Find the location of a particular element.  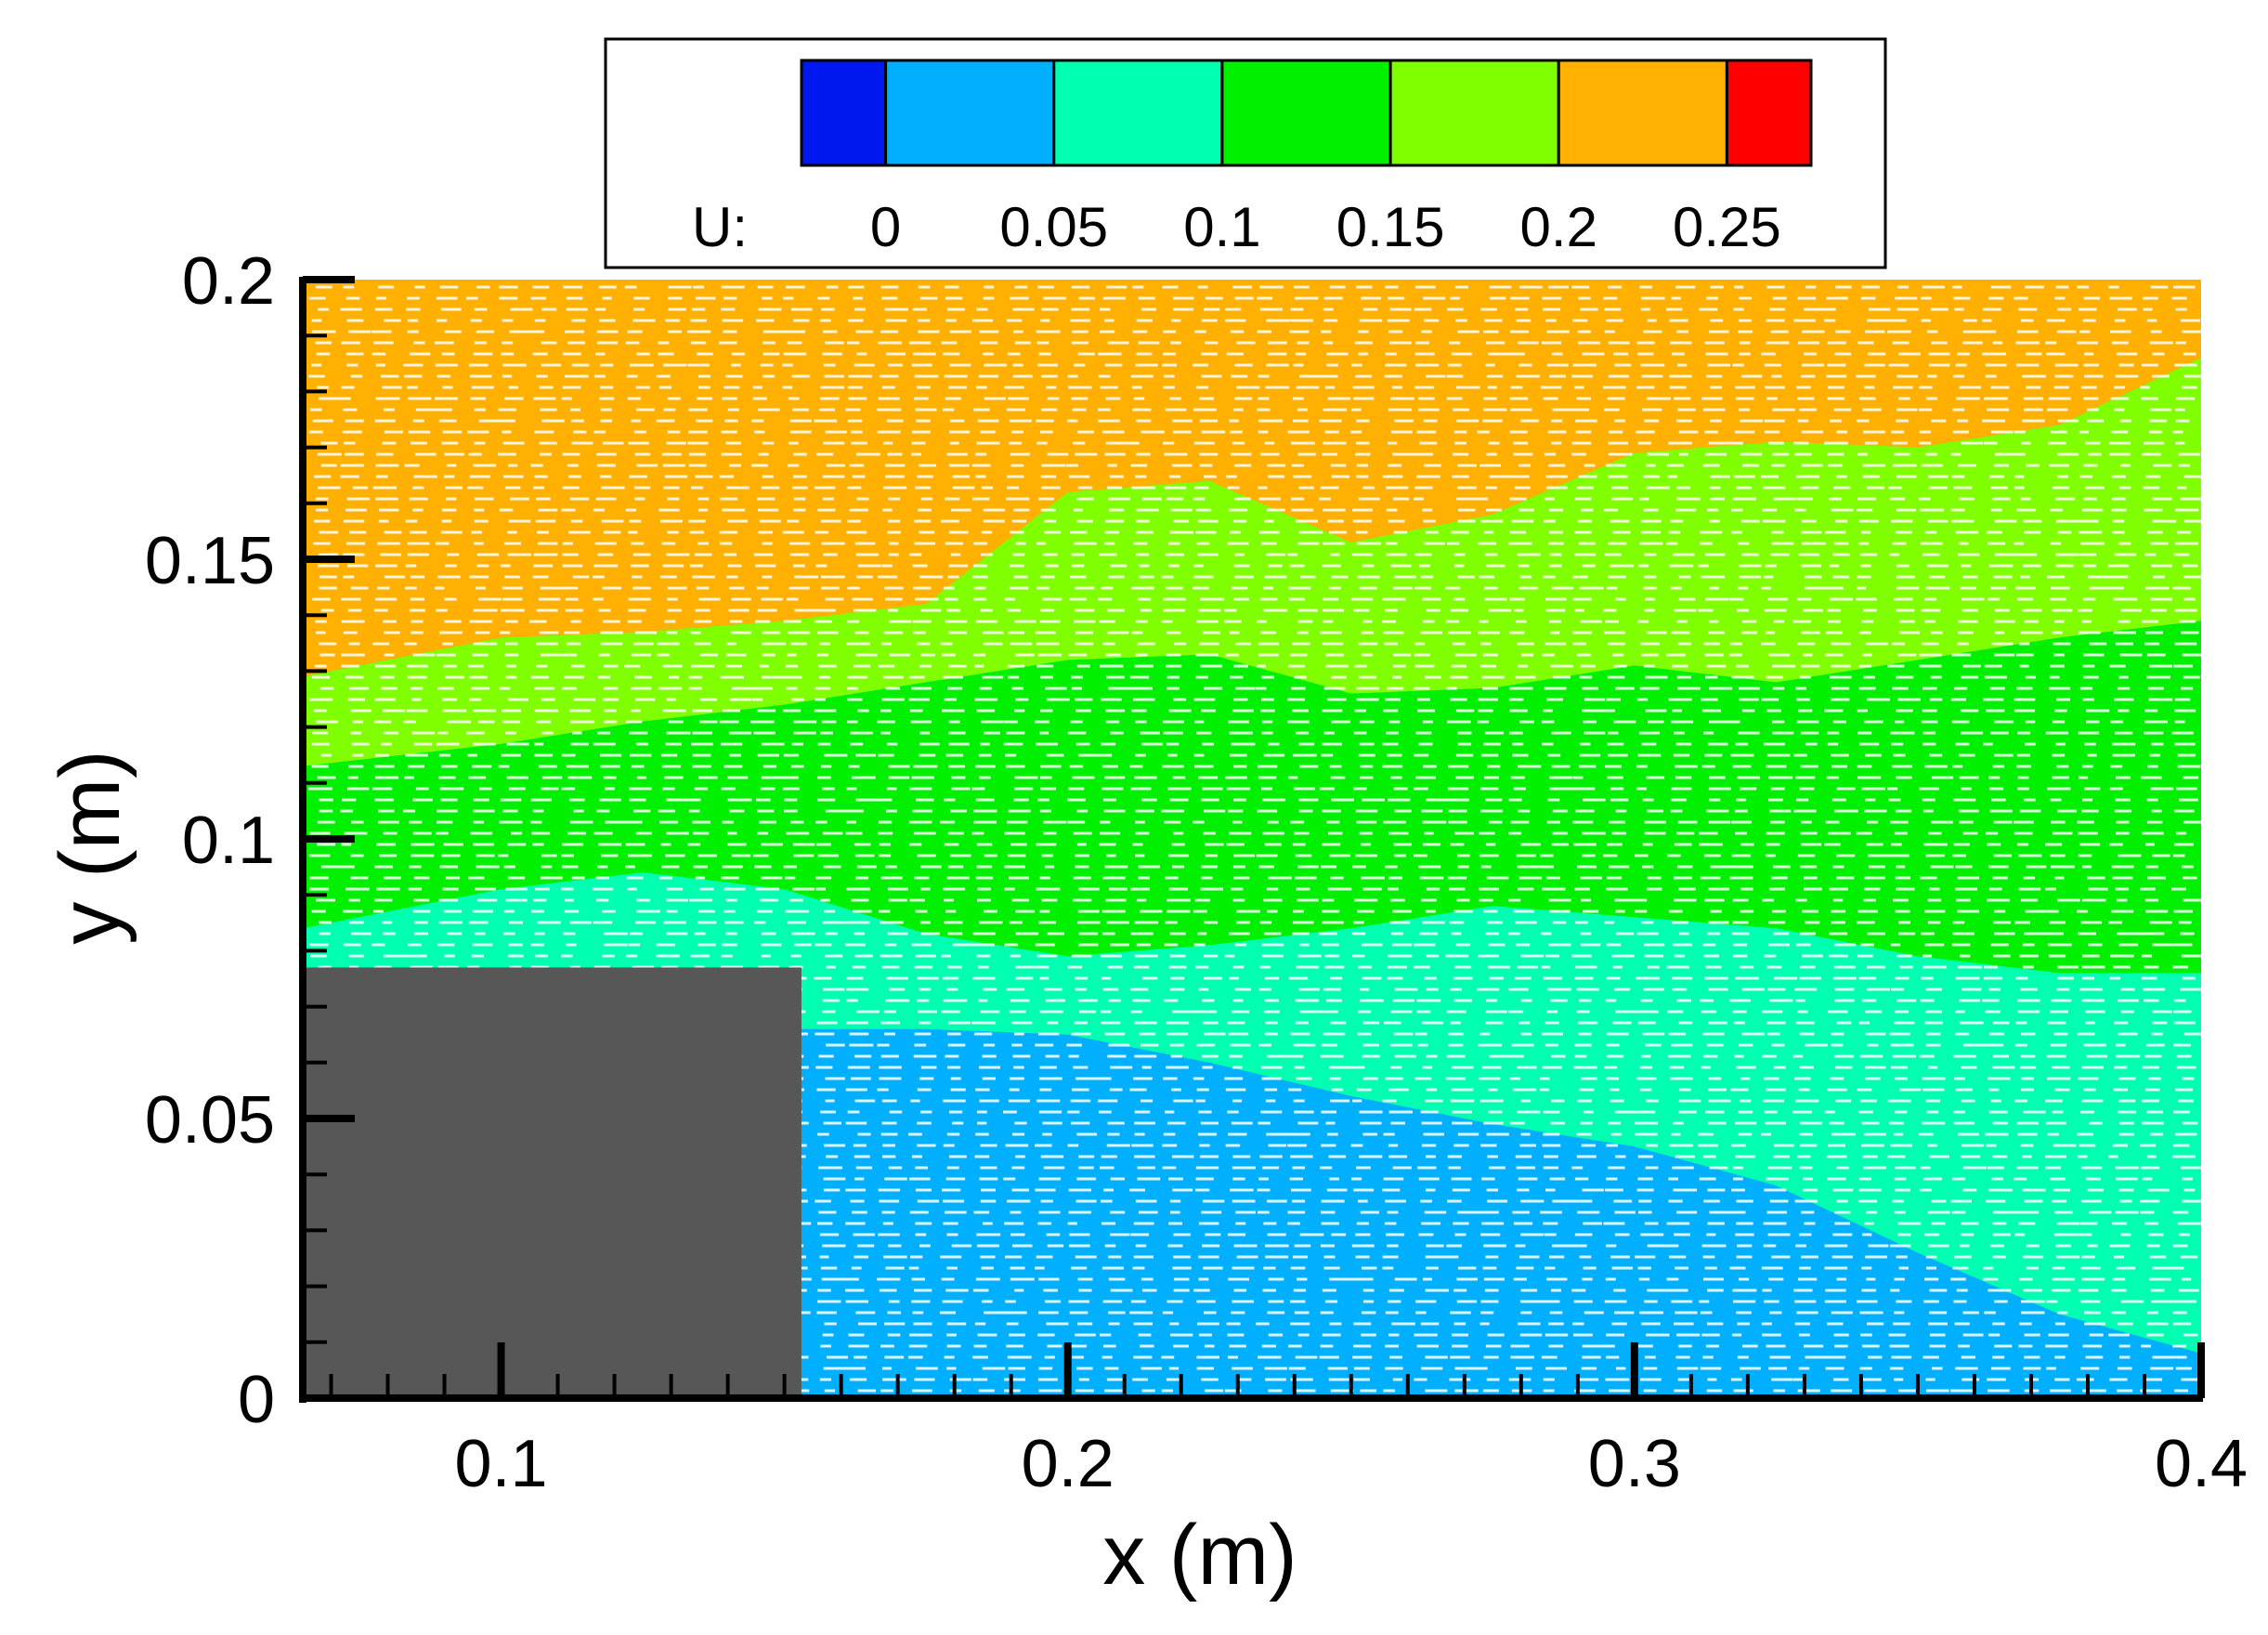

colorbar-legend: U: 0 0.05 0.1 0.15 0.2 0.25 is located at coordinates (1246, 153).